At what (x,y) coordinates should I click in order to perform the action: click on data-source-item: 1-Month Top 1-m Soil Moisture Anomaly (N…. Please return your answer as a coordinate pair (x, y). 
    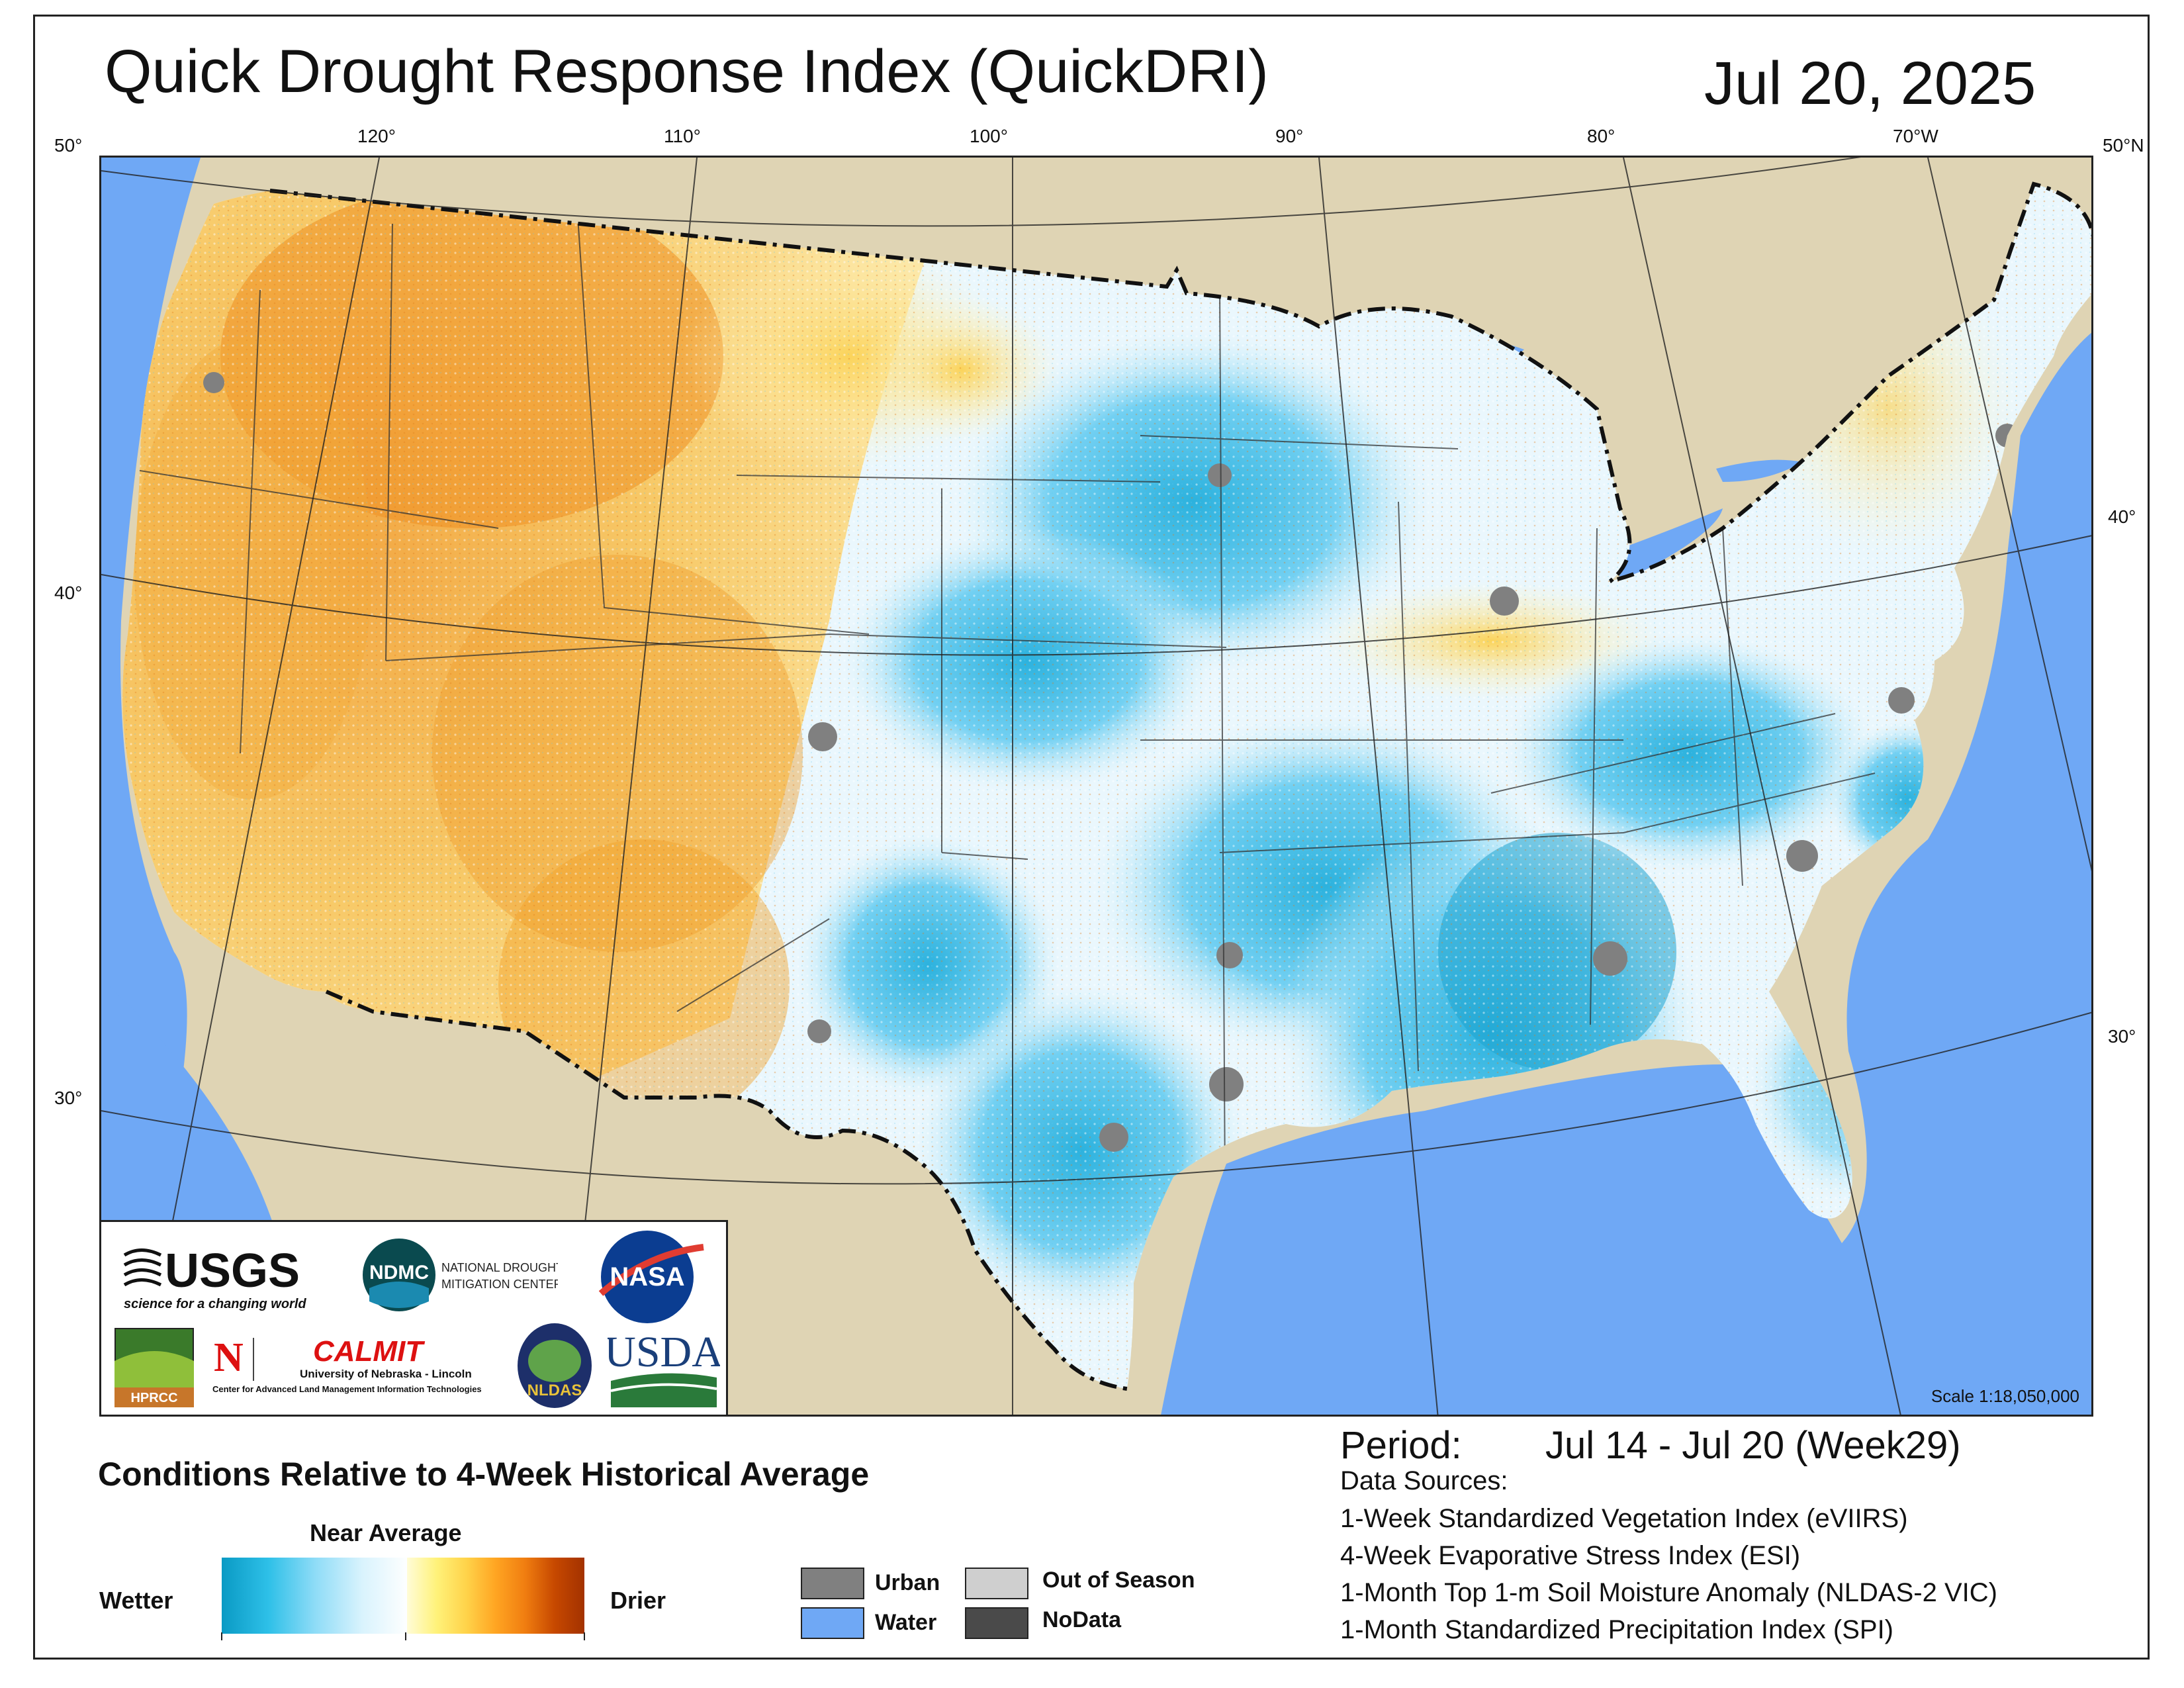
    Looking at the image, I should click on (1669, 1592).